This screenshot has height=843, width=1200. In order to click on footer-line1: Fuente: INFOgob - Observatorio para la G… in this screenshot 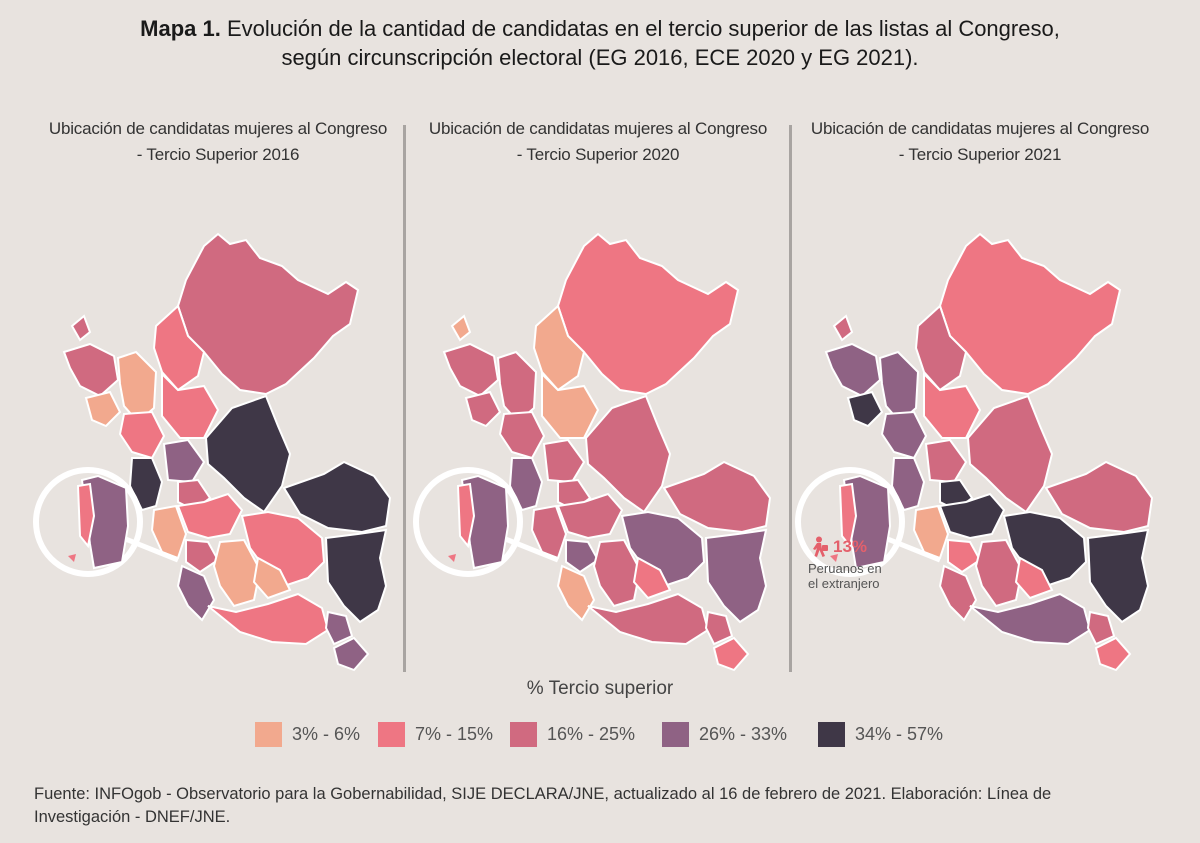, I will do `click(543, 794)`.